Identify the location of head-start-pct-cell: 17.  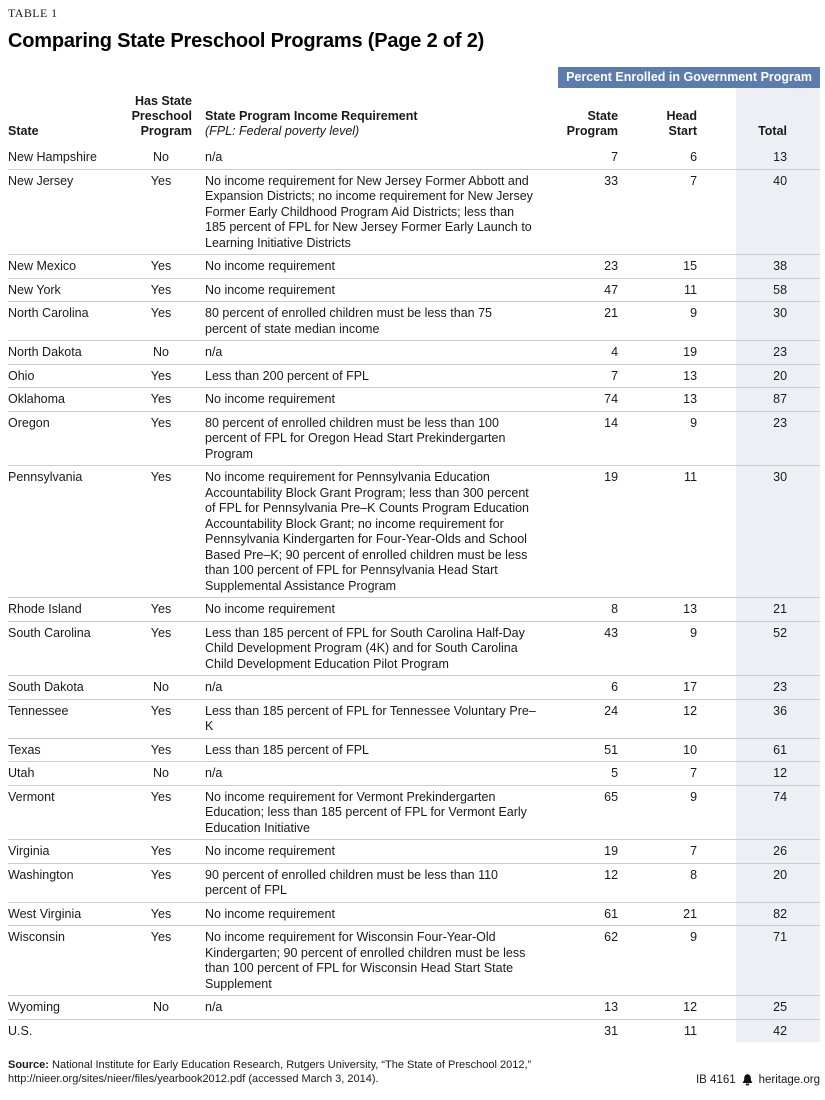
(690, 687).